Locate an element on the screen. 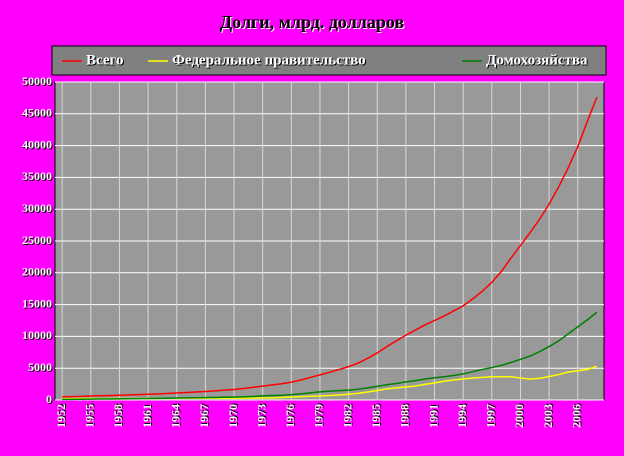  x-tick-label: 1991 is located at coordinates (433, 416).